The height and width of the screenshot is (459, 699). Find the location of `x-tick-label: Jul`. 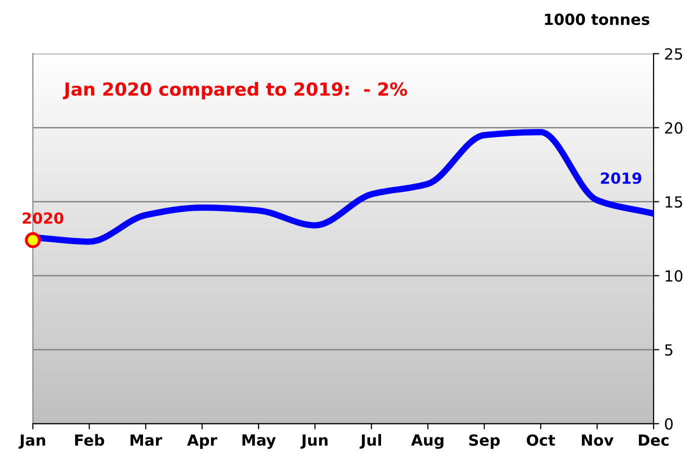

x-tick-label: Jul is located at coordinates (371, 441).